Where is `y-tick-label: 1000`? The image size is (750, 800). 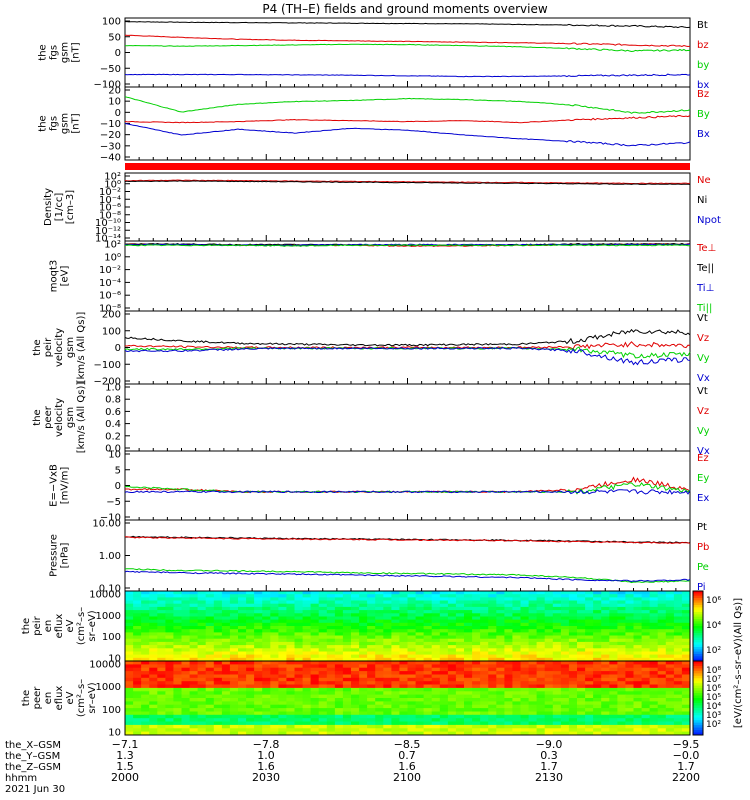
y-tick-label: 1000 is located at coordinates (108, 616).